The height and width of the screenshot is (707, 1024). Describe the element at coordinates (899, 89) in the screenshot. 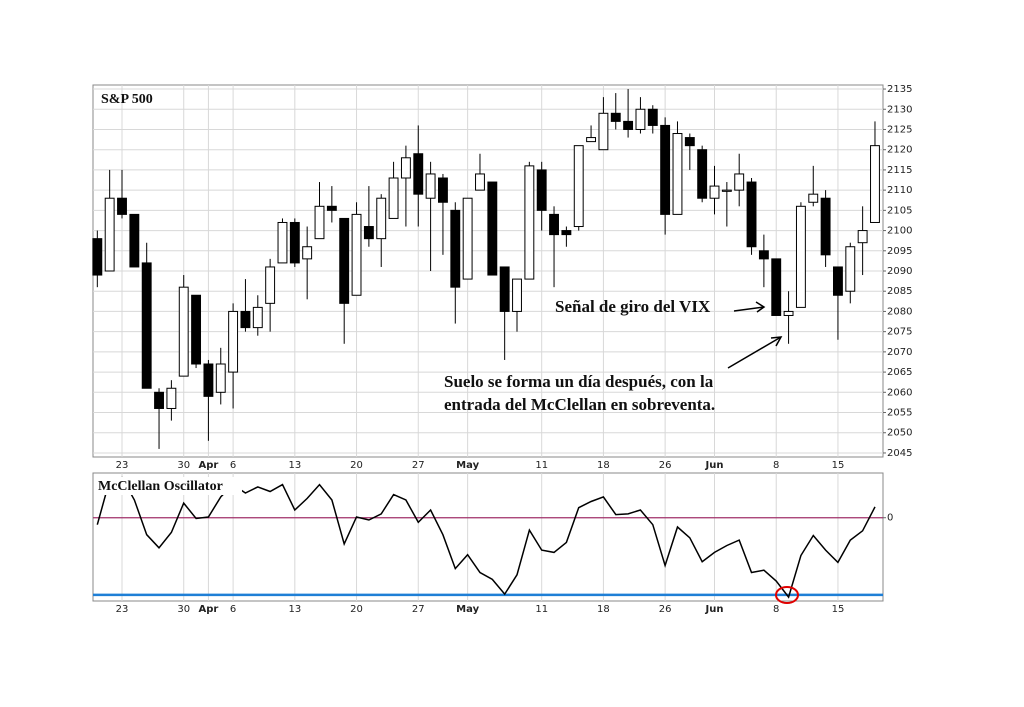

I see `y-tick-label: 2135` at that location.